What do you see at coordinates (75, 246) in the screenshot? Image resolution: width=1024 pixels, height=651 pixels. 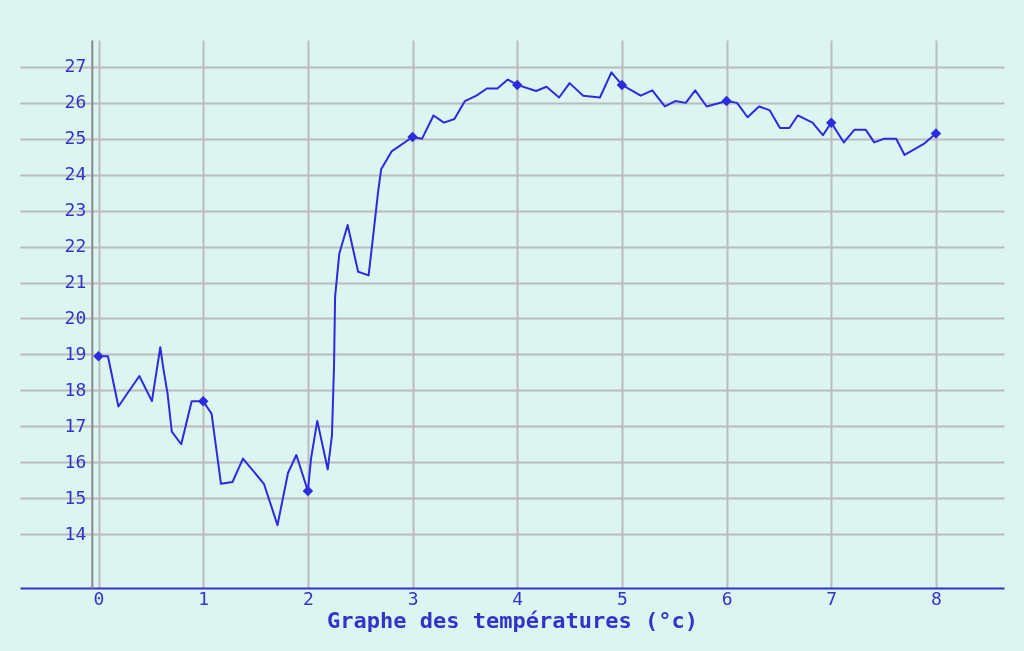 I see `y-tick-label: 22` at bounding box center [75, 246].